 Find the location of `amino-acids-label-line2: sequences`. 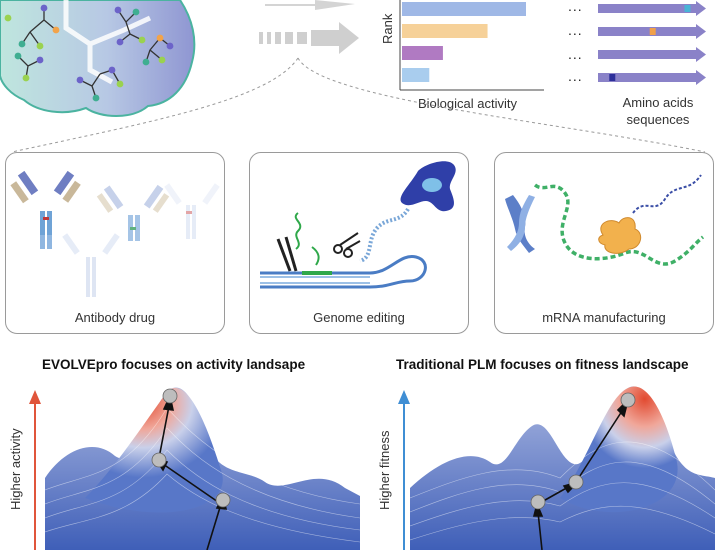

amino-acids-label-line2: sequences is located at coordinates (658, 119).